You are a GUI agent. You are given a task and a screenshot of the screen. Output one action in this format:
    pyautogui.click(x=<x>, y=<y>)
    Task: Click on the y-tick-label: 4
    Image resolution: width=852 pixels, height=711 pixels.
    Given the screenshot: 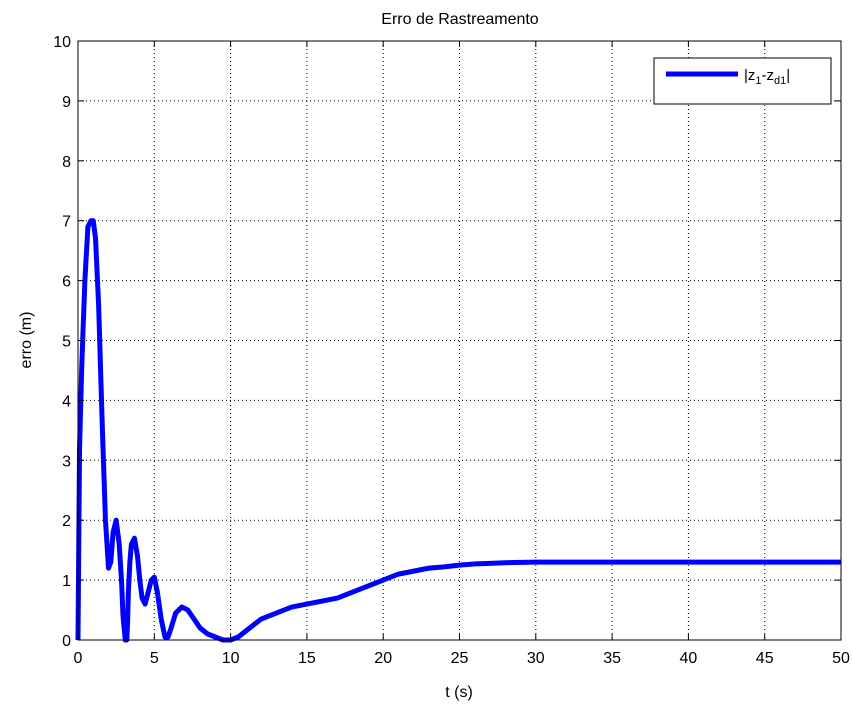 What is the action you would take?
    pyautogui.click(x=66, y=401)
    